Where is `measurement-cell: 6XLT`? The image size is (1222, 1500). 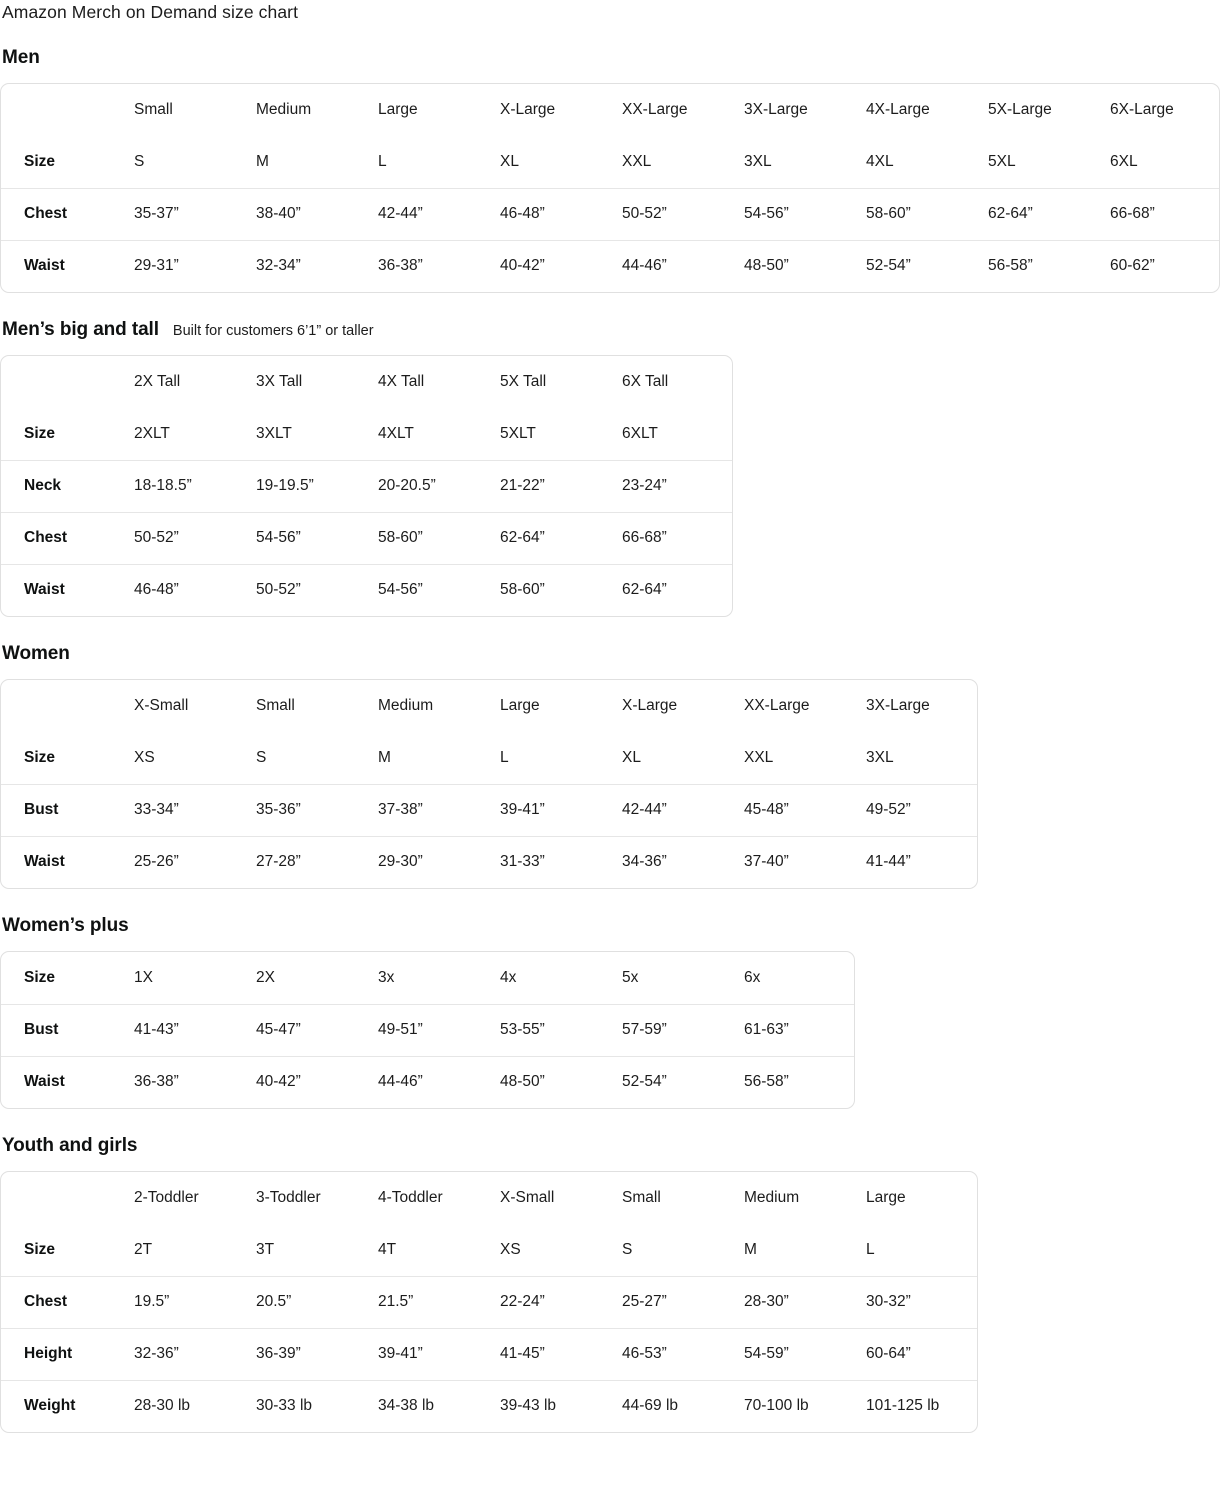
measurement-cell: 6XLT is located at coordinates (640, 433).